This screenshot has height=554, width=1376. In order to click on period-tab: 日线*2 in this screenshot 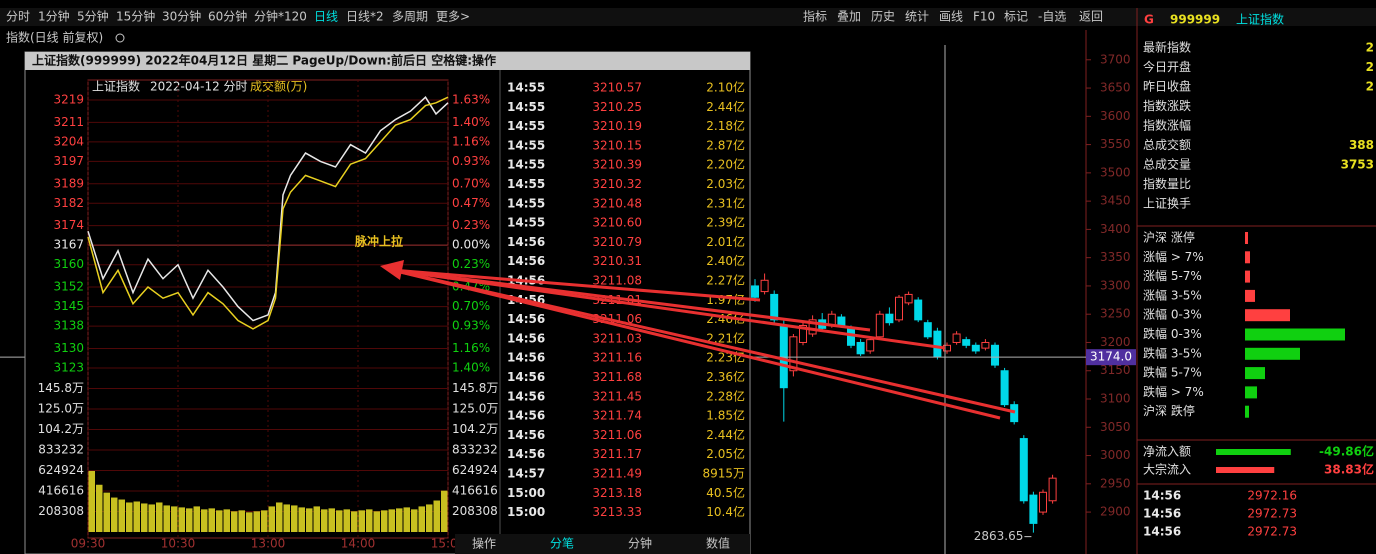, I will do `click(365, 17)`.